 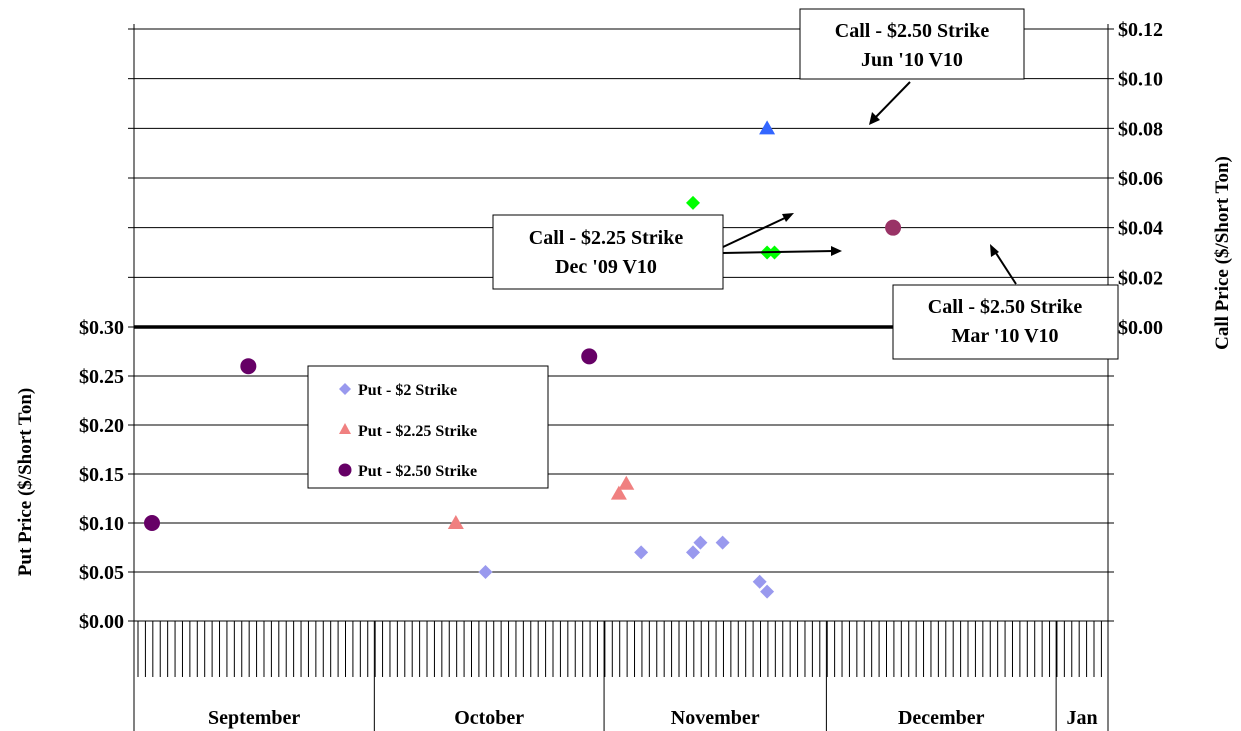 What do you see at coordinates (1140, 229) in the screenshot?
I see `right-tick-label: $0.04` at bounding box center [1140, 229].